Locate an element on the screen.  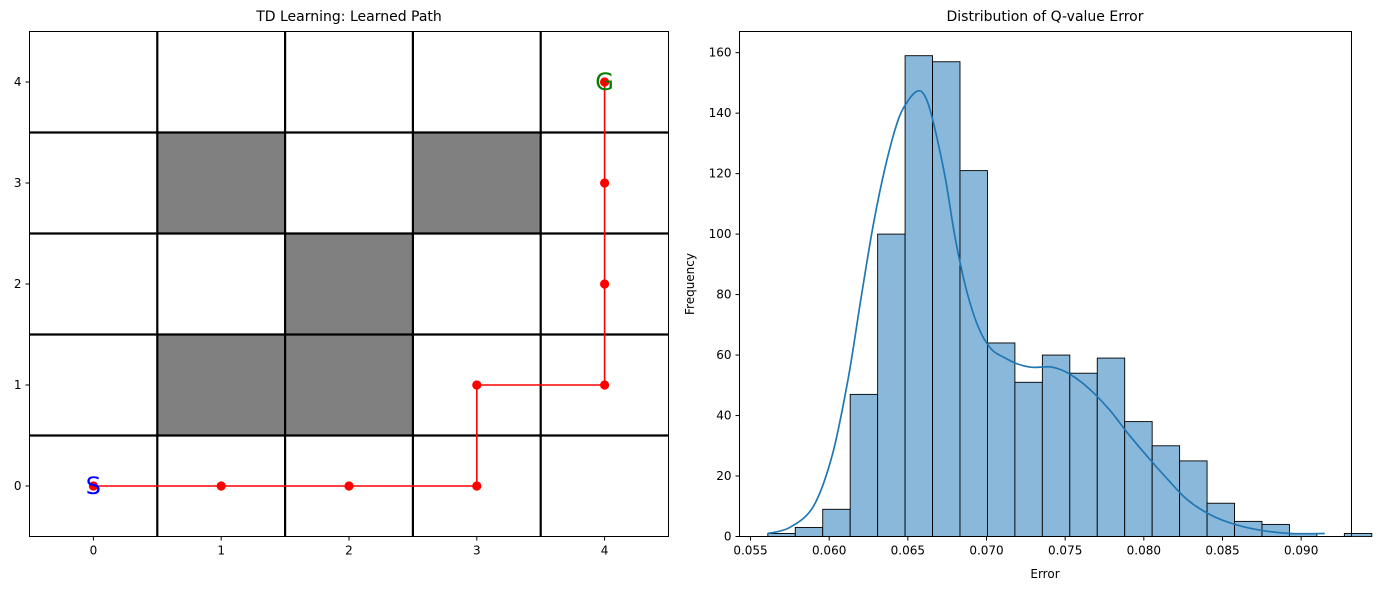
y-tick-label: 120 is located at coordinates (720, 174).